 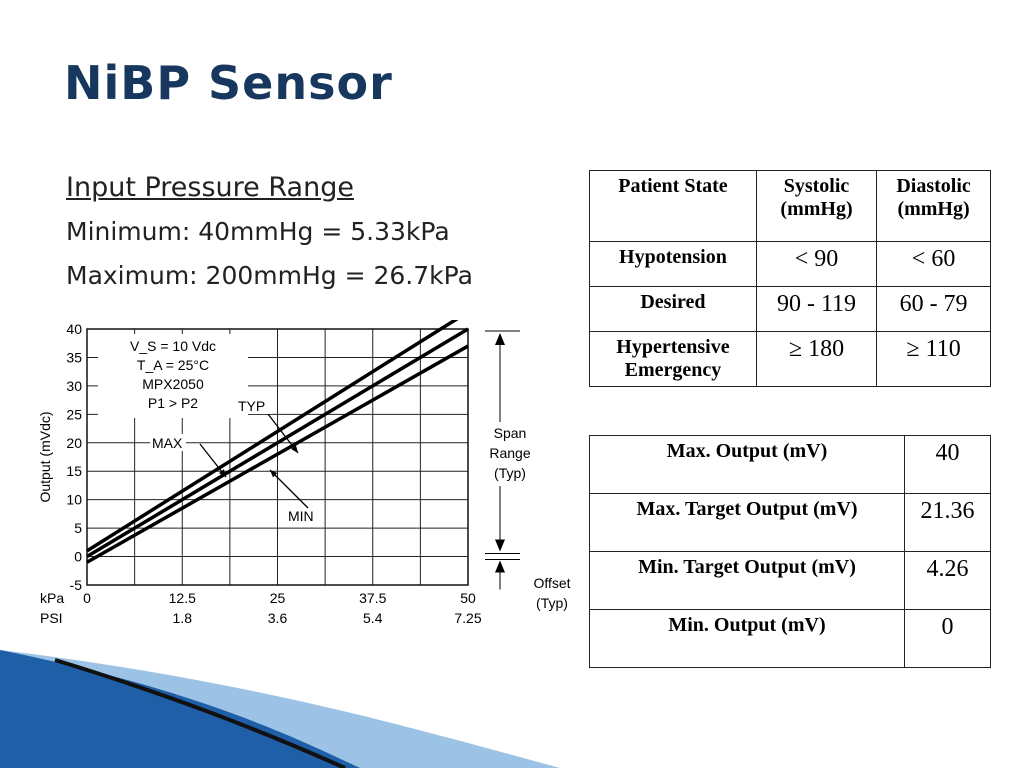 What do you see at coordinates (551, 583) in the screenshot?
I see `offset-label: Offset` at bounding box center [551, 583].